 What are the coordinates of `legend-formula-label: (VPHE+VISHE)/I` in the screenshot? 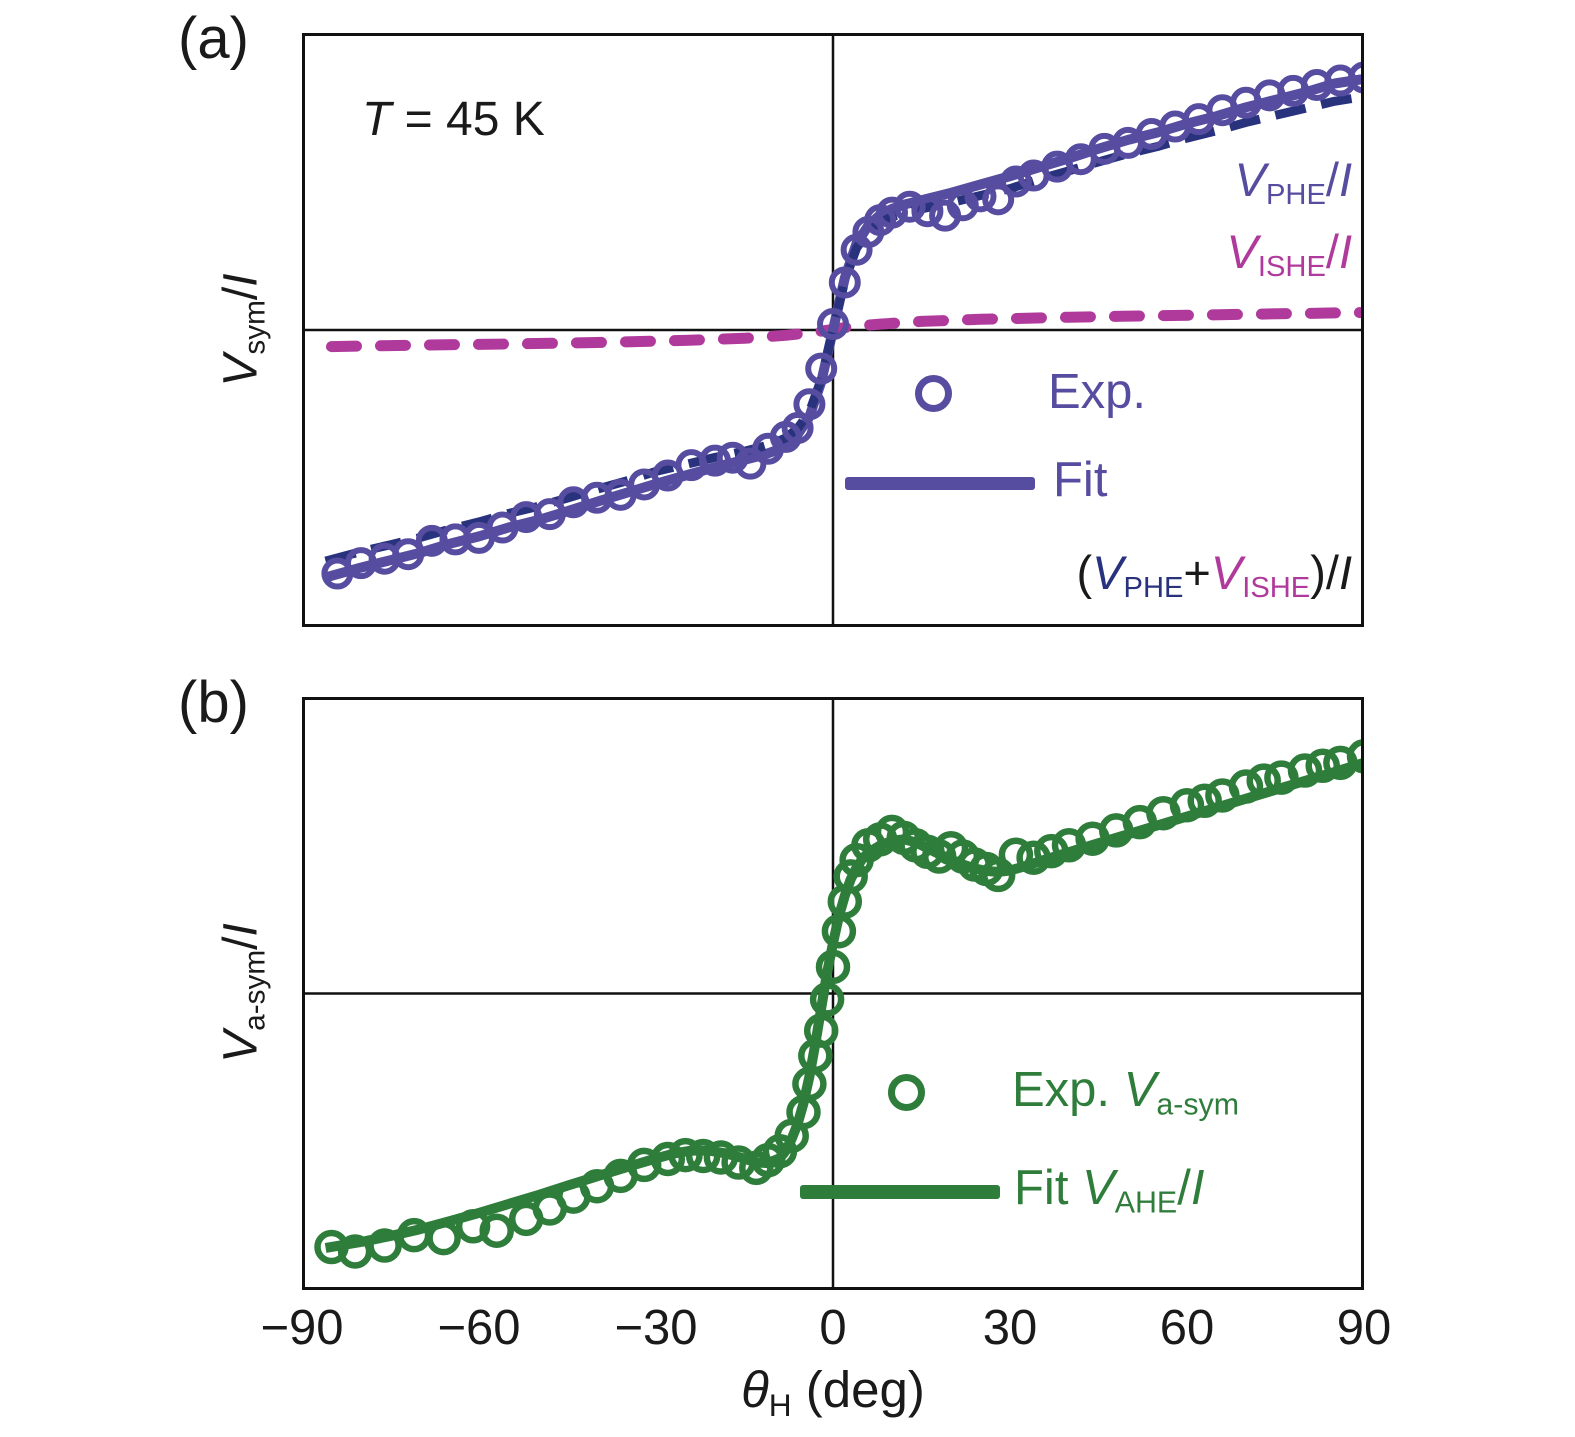 It's located at (1214, 575).